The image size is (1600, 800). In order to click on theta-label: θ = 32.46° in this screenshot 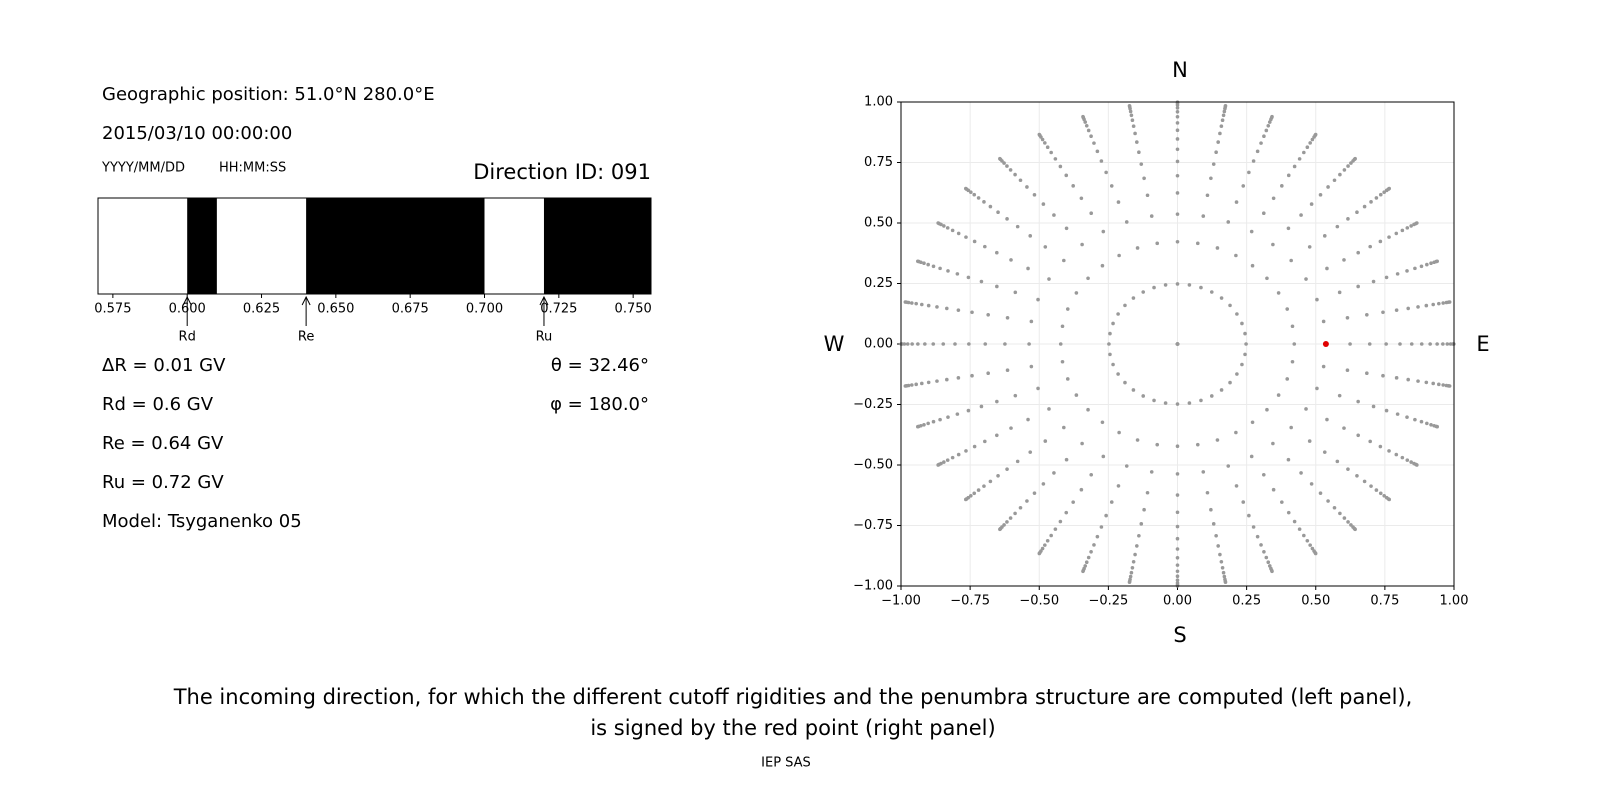, I will do `click(600, 365)`.